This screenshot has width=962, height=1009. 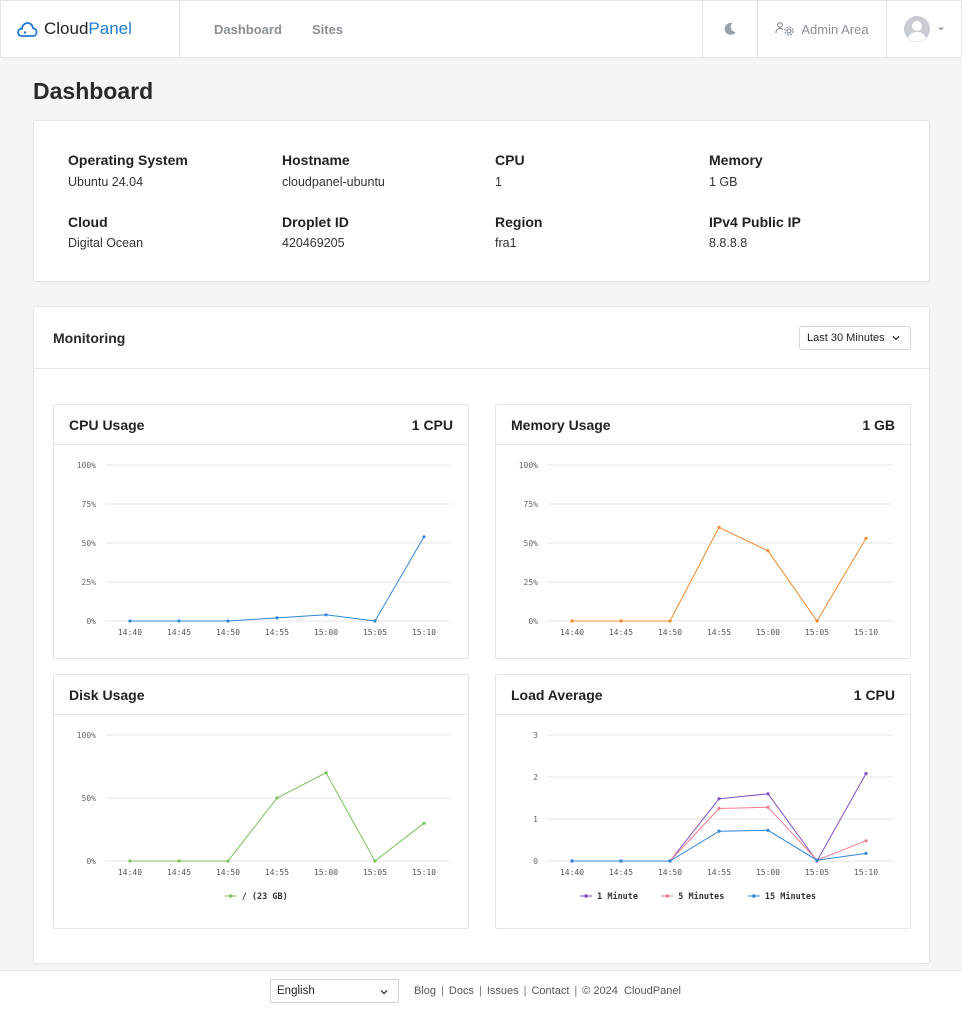 What do you see at coordinates (498, 182) in the screenshot?
I see `info-value-cpu: 1` at bounding box center [498, 182].